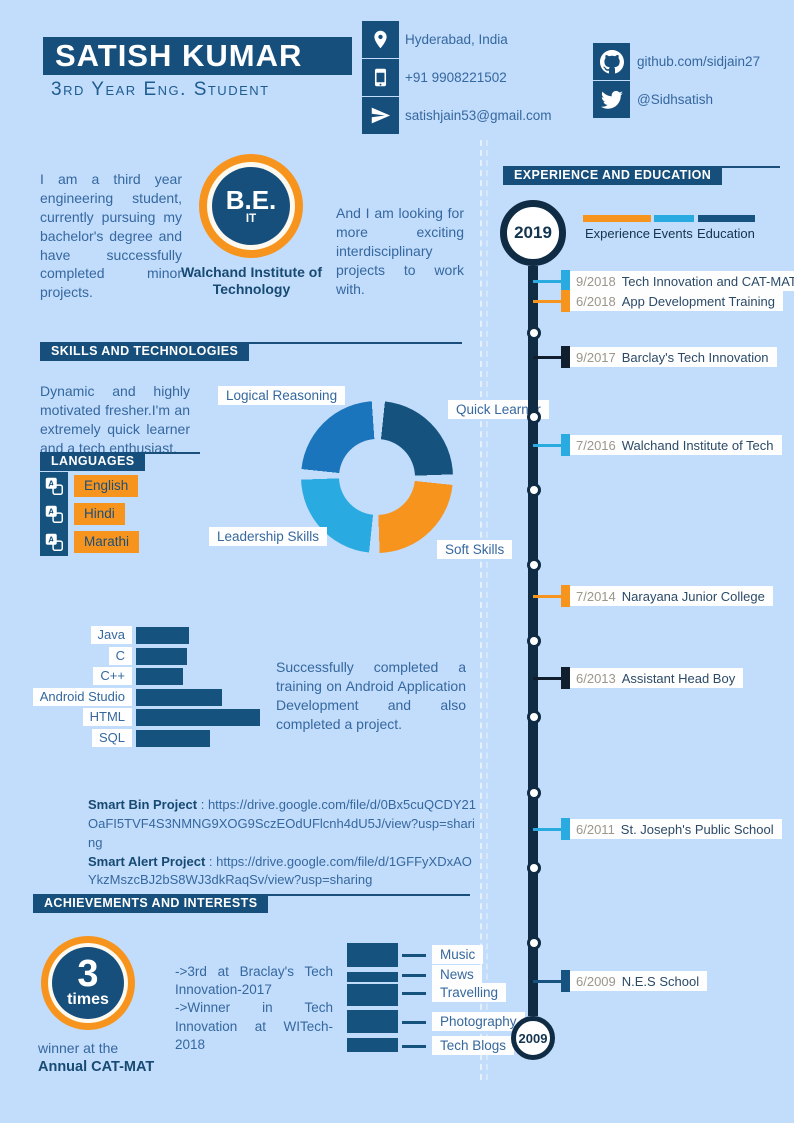  Describe the element at coordinates (596, 301) in the screenshot. I see `entry-date: 6/2018` at that location.